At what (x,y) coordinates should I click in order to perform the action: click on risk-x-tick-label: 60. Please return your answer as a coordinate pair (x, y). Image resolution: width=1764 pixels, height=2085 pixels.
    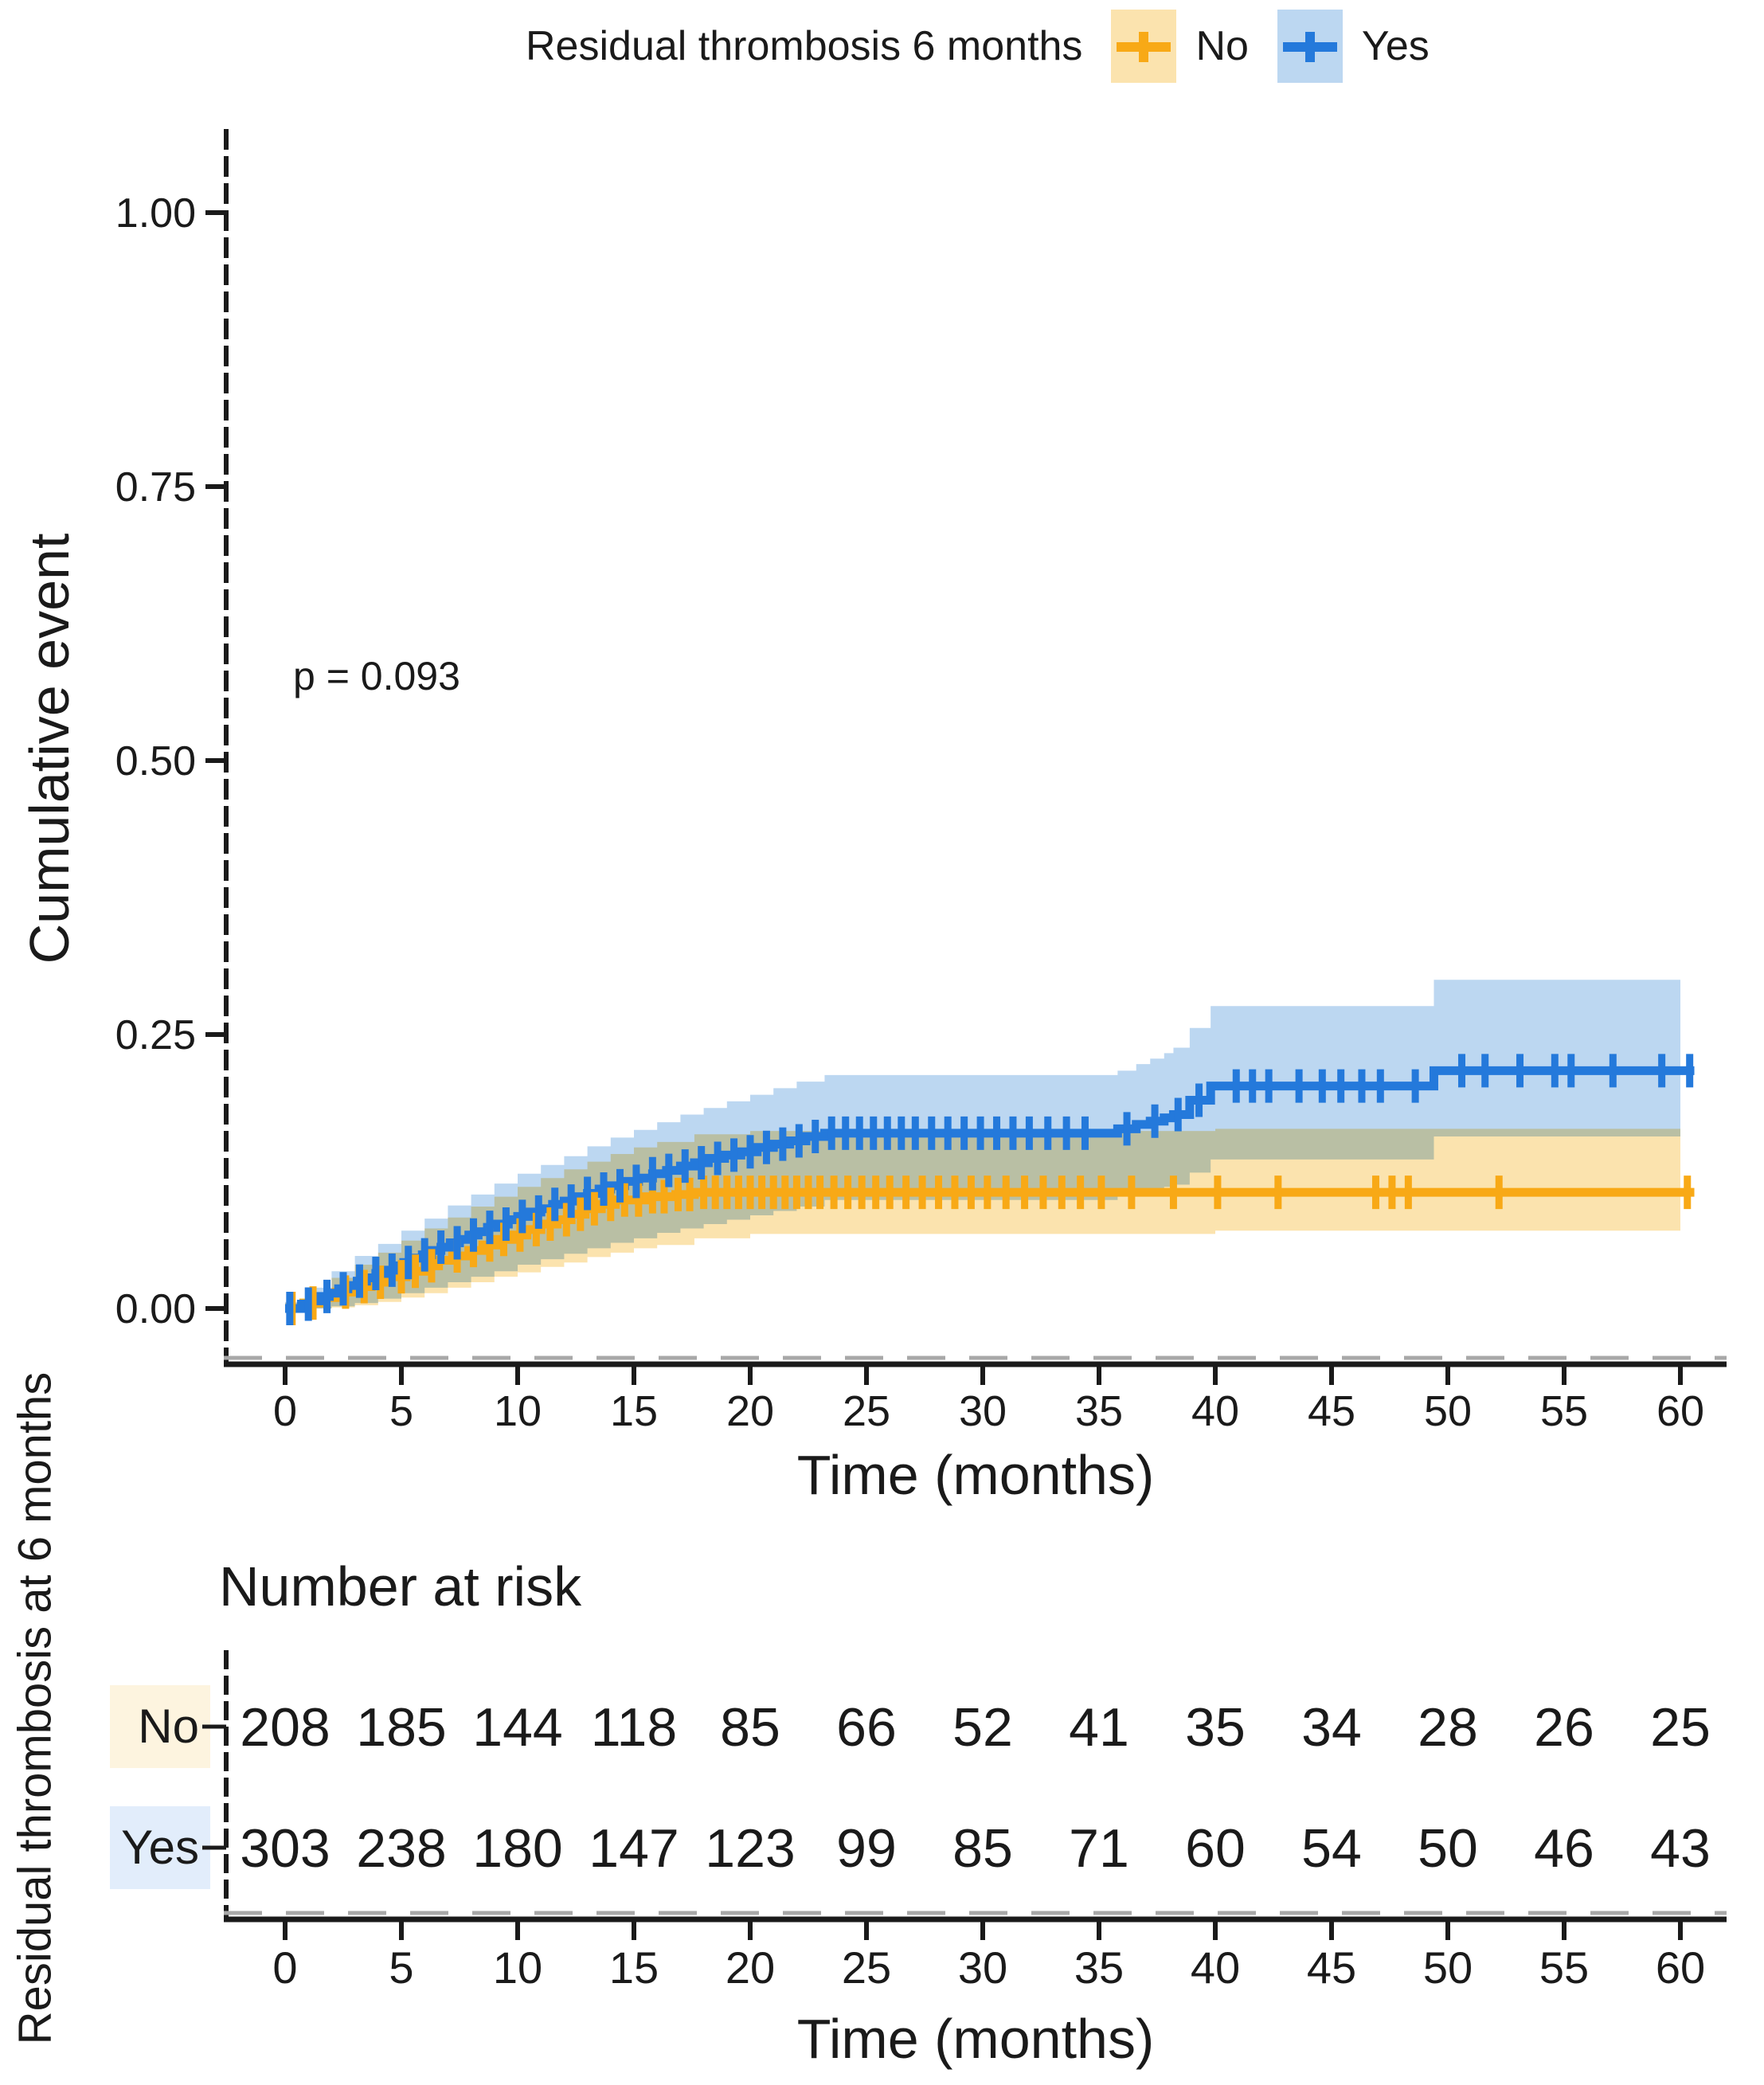
    Looking at the image, I should click on (1680, 1967).